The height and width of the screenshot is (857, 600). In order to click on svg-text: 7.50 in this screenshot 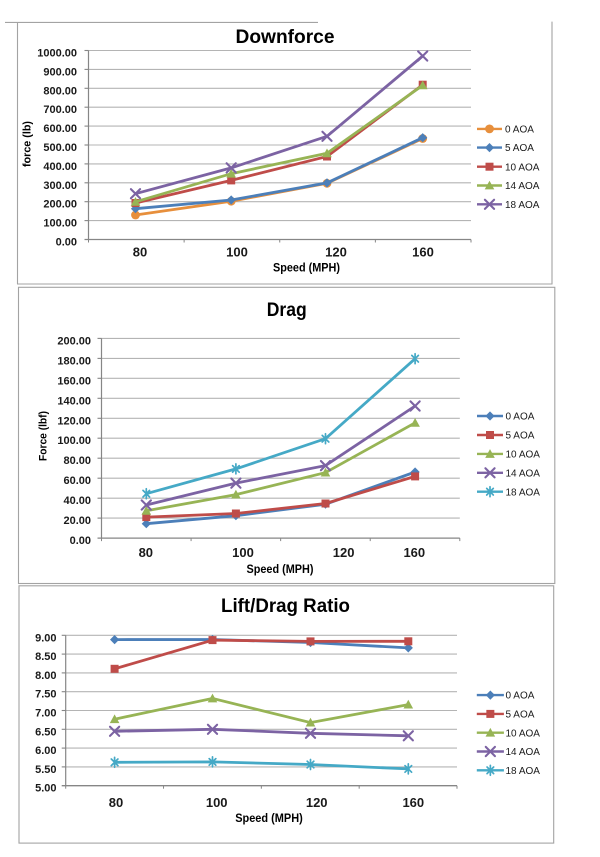, I will do `click(45, 695)`.